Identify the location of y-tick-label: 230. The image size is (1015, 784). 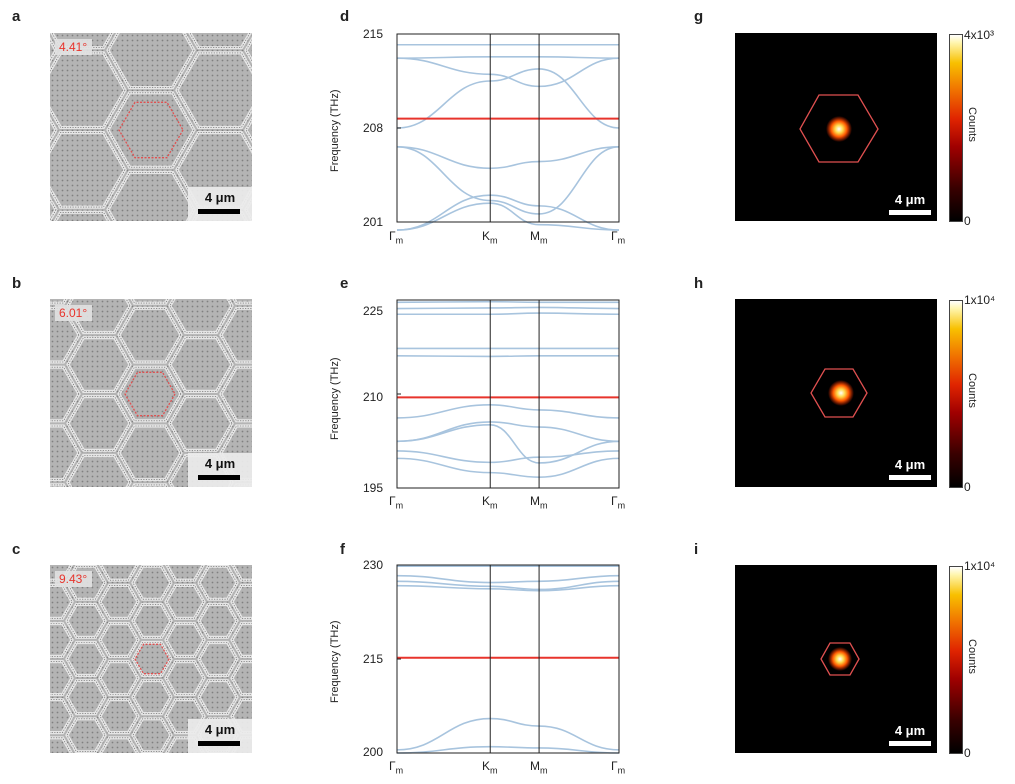
(372, 565).